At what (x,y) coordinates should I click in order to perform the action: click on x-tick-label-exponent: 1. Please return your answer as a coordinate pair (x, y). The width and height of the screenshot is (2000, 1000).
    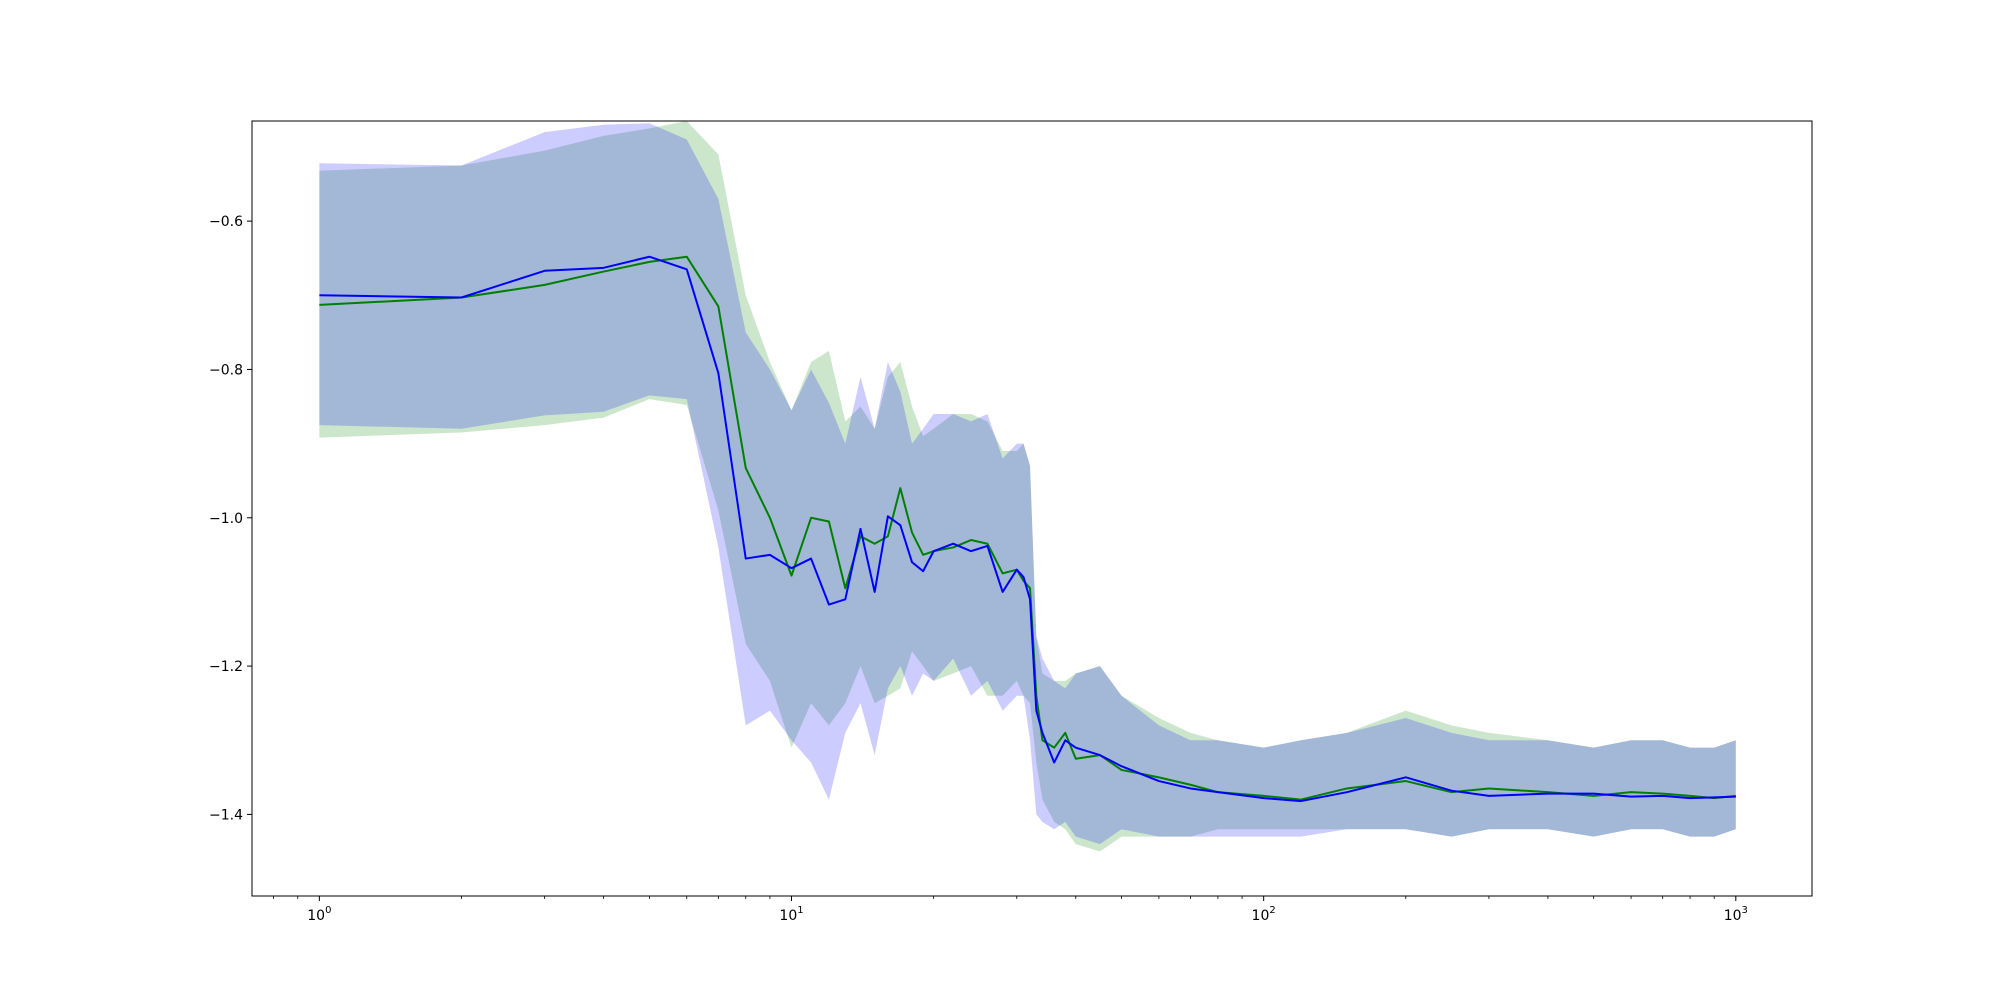
    Looking at the image, I should click on (800, 910).